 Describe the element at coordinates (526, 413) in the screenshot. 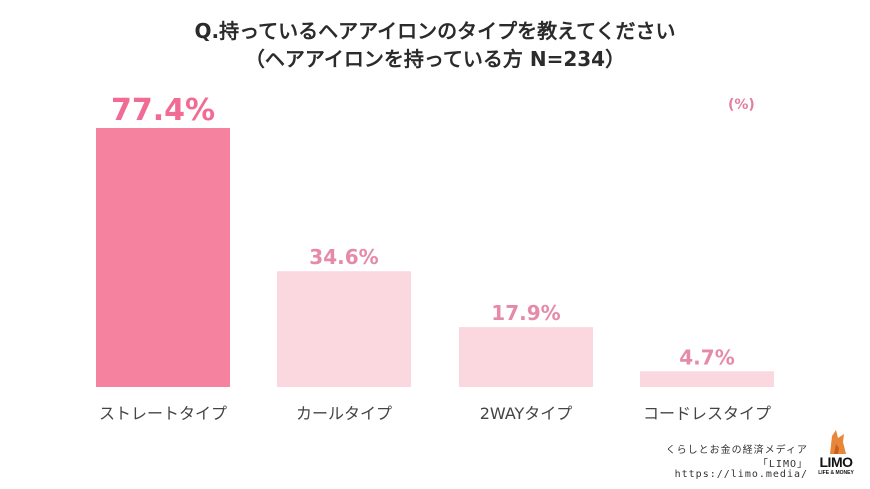

I see `category-label-3: 2WAYタイプ` at that location.